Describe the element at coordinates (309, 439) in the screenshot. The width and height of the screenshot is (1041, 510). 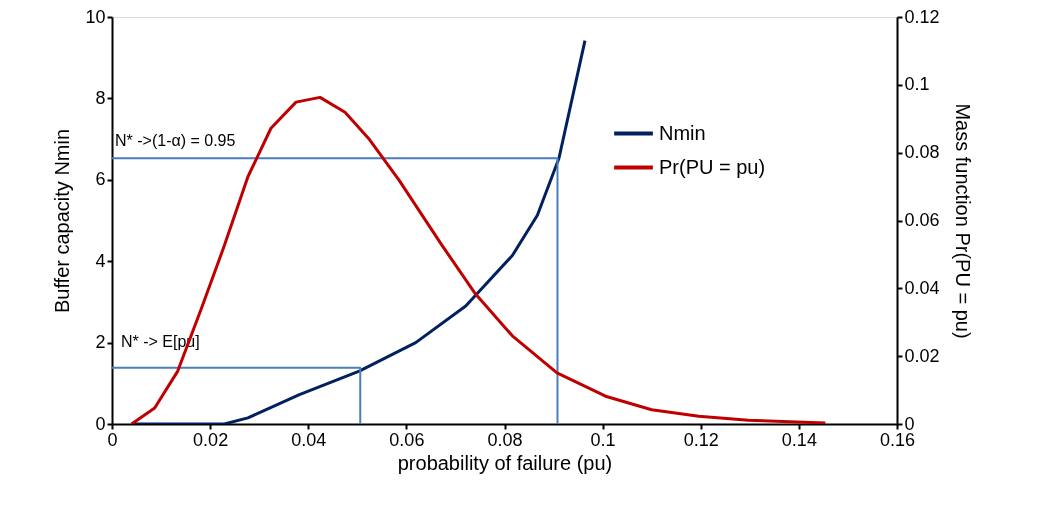
I see `x-tick-label: 0.04` at that location.